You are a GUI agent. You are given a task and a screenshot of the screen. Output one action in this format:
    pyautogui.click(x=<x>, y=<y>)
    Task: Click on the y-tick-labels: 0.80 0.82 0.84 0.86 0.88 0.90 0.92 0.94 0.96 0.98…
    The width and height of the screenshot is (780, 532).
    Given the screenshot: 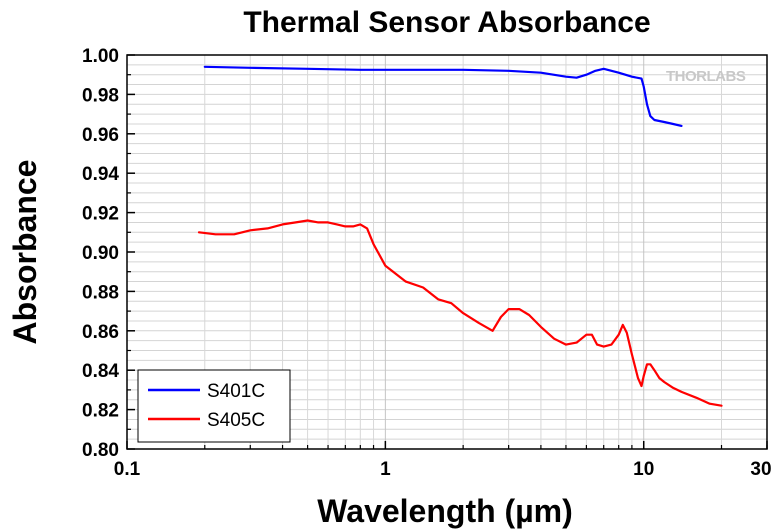 What is the action you would take?
    pyautogui.click(x=100, y=253)
    